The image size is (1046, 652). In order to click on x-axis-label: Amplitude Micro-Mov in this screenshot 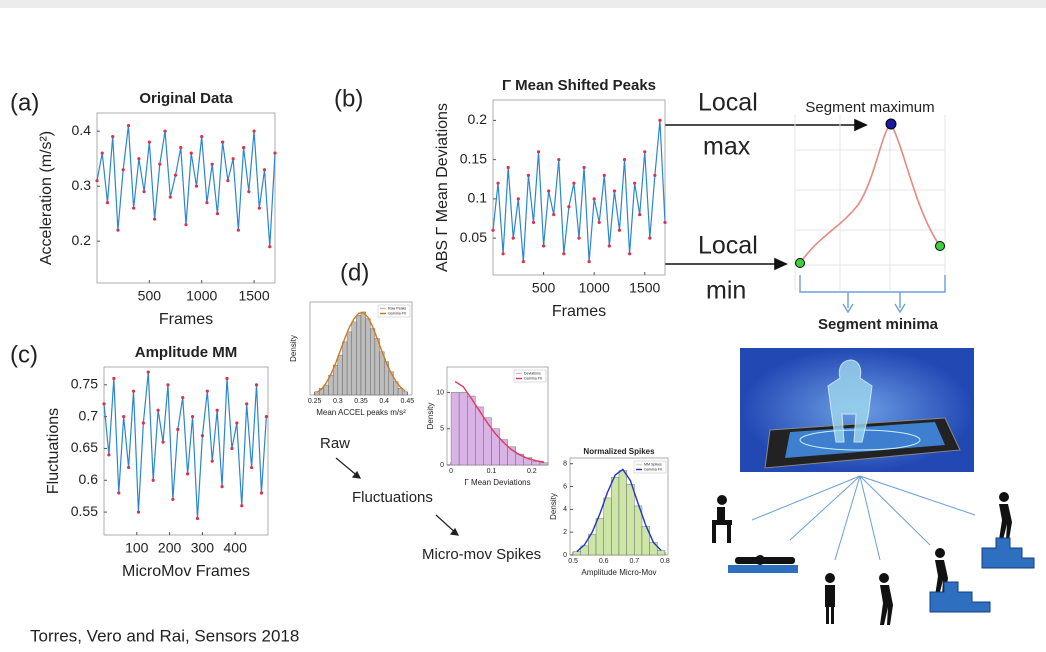, I will do `click(618, 572)`.